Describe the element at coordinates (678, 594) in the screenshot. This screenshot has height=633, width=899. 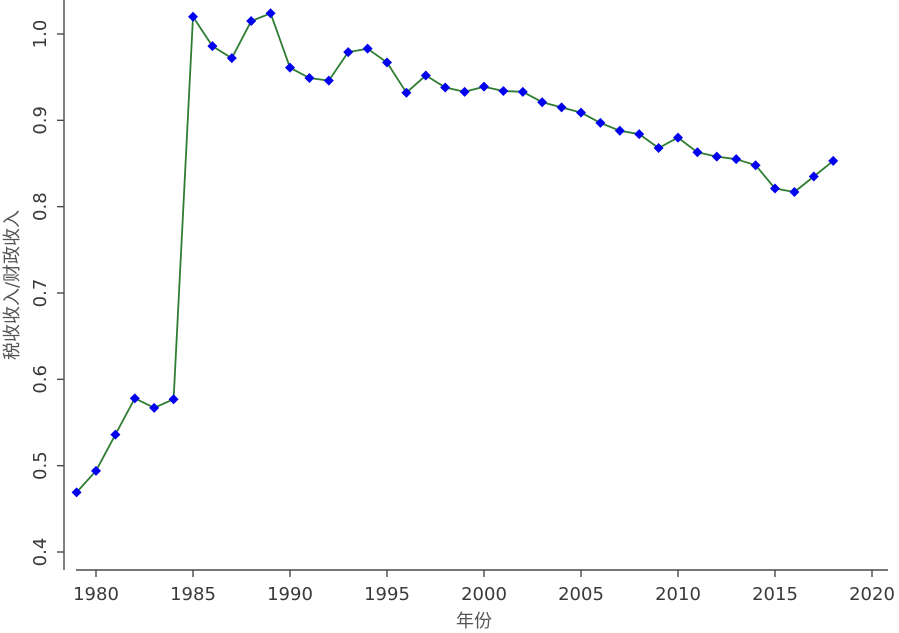
I see `x-tick-label: 2010` at that location.